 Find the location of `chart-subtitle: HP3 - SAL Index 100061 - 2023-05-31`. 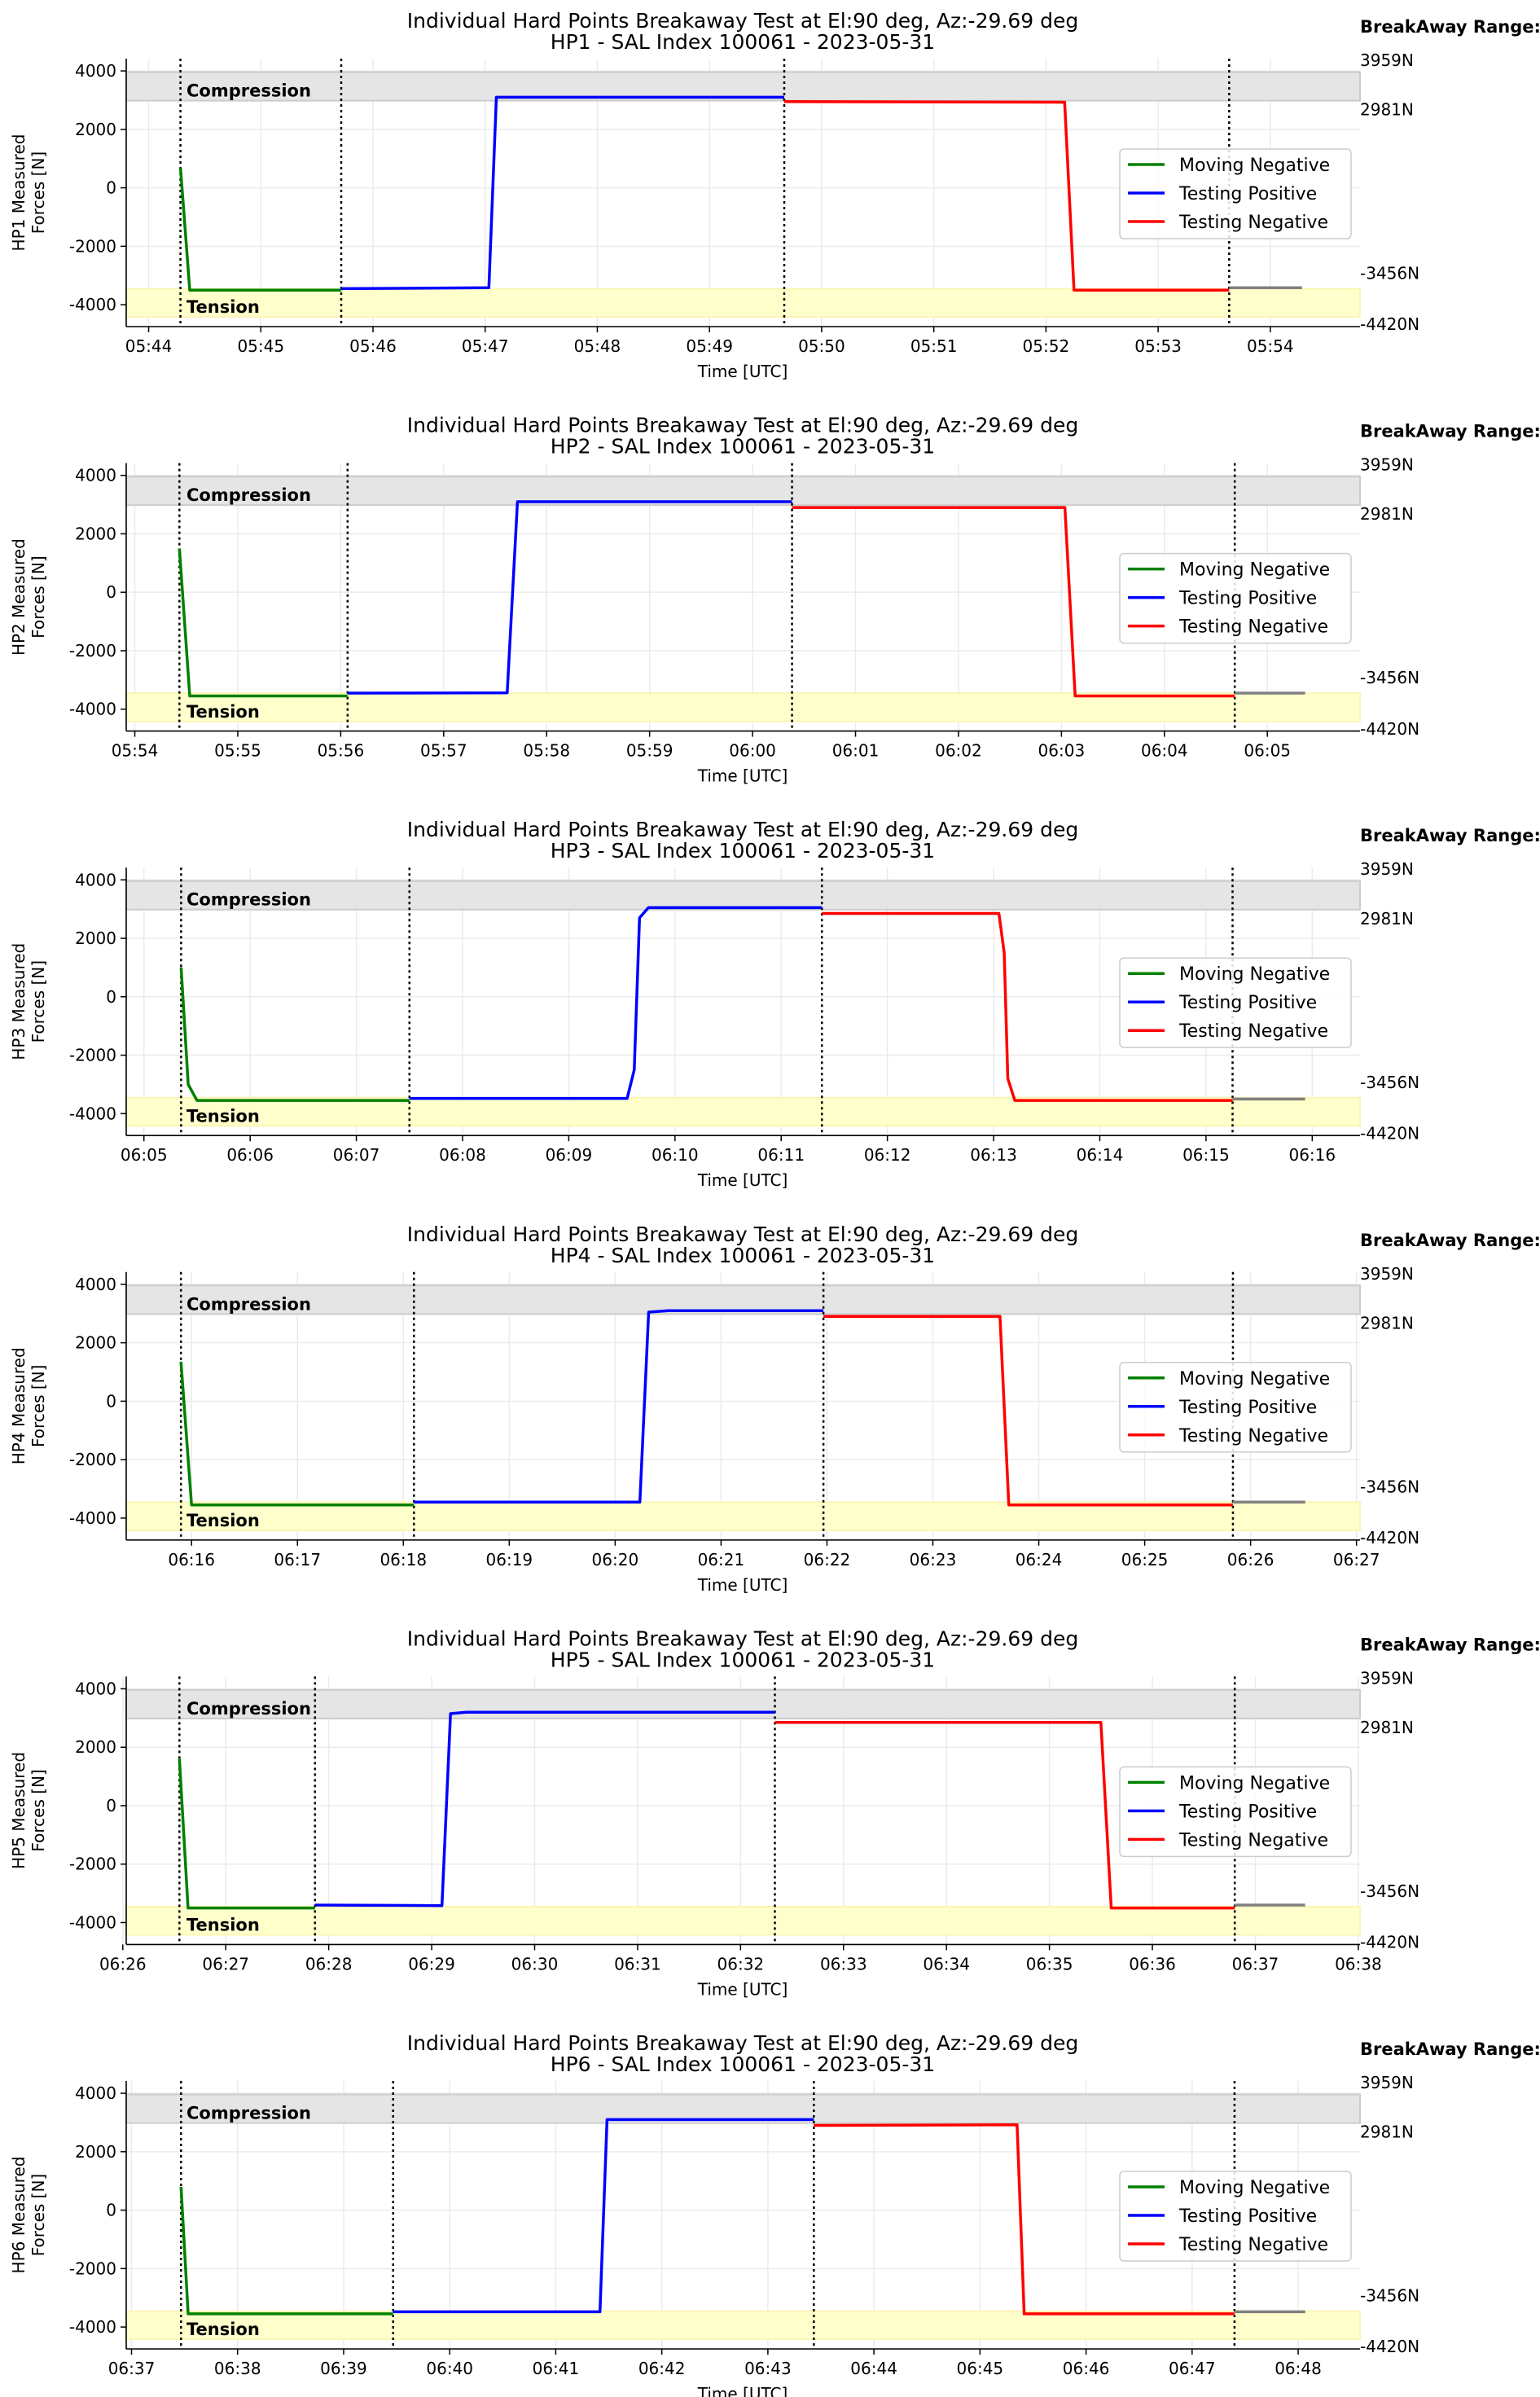

chart-subtitle: HP3 - SAL Index 100061 - 2023-05-31 is located at coordinates (743, 851).